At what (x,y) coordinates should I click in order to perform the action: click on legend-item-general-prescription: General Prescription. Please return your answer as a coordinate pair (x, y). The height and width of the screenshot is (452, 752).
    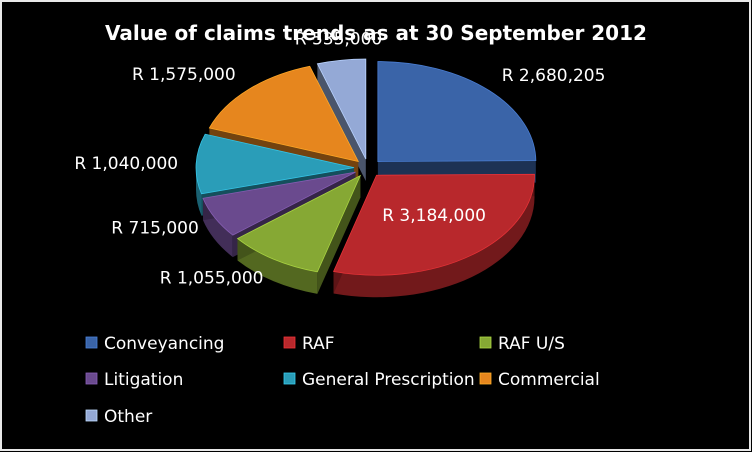
    Looking at the image, I should click on (379, 380).